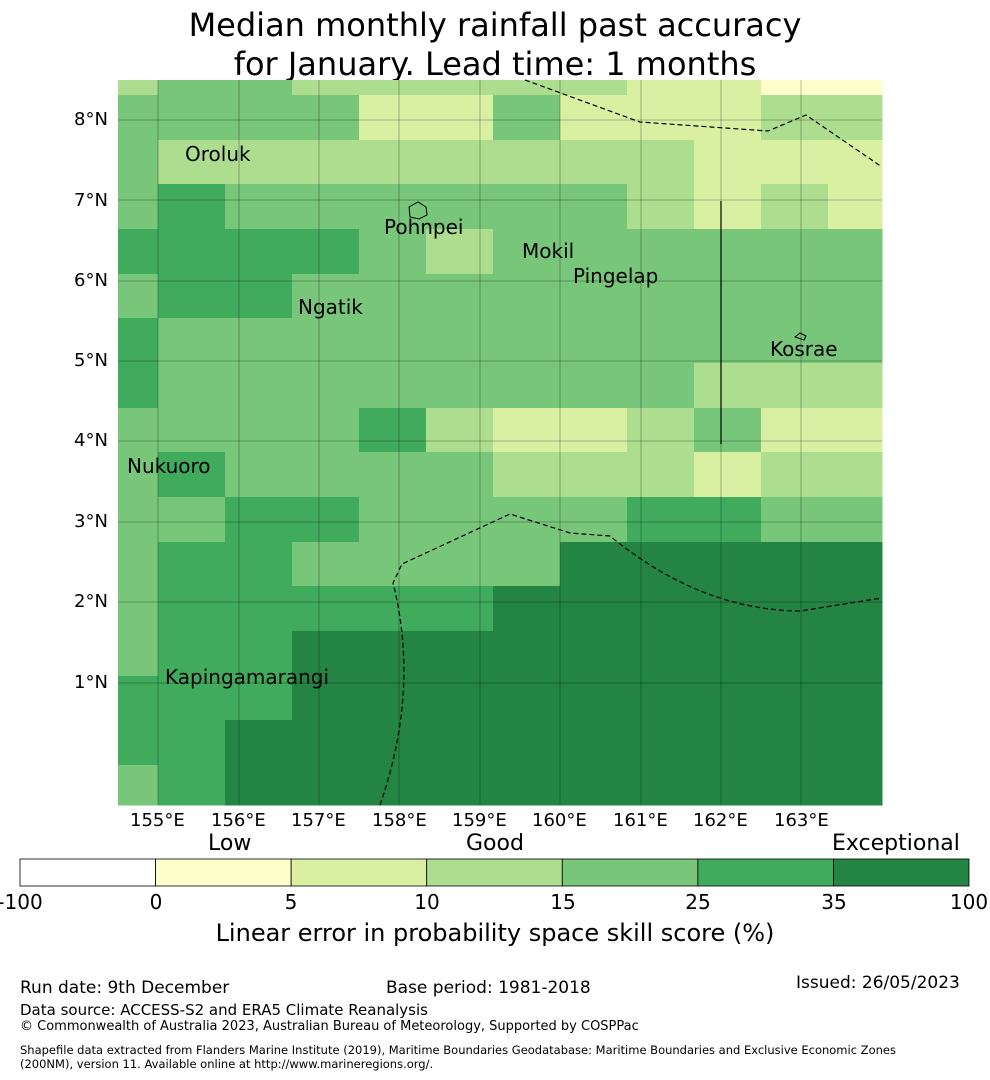 The height and width of the screenshot is (1080, 990). What do you see at coordinates (559, 820) in the screenshot?
I see `lon-tick-label: 160°E` at bounding box center [559, 820].